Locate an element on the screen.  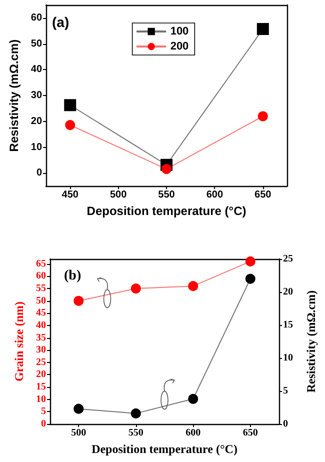
y-tick-label: 35 is located at coordinates (41, 338).